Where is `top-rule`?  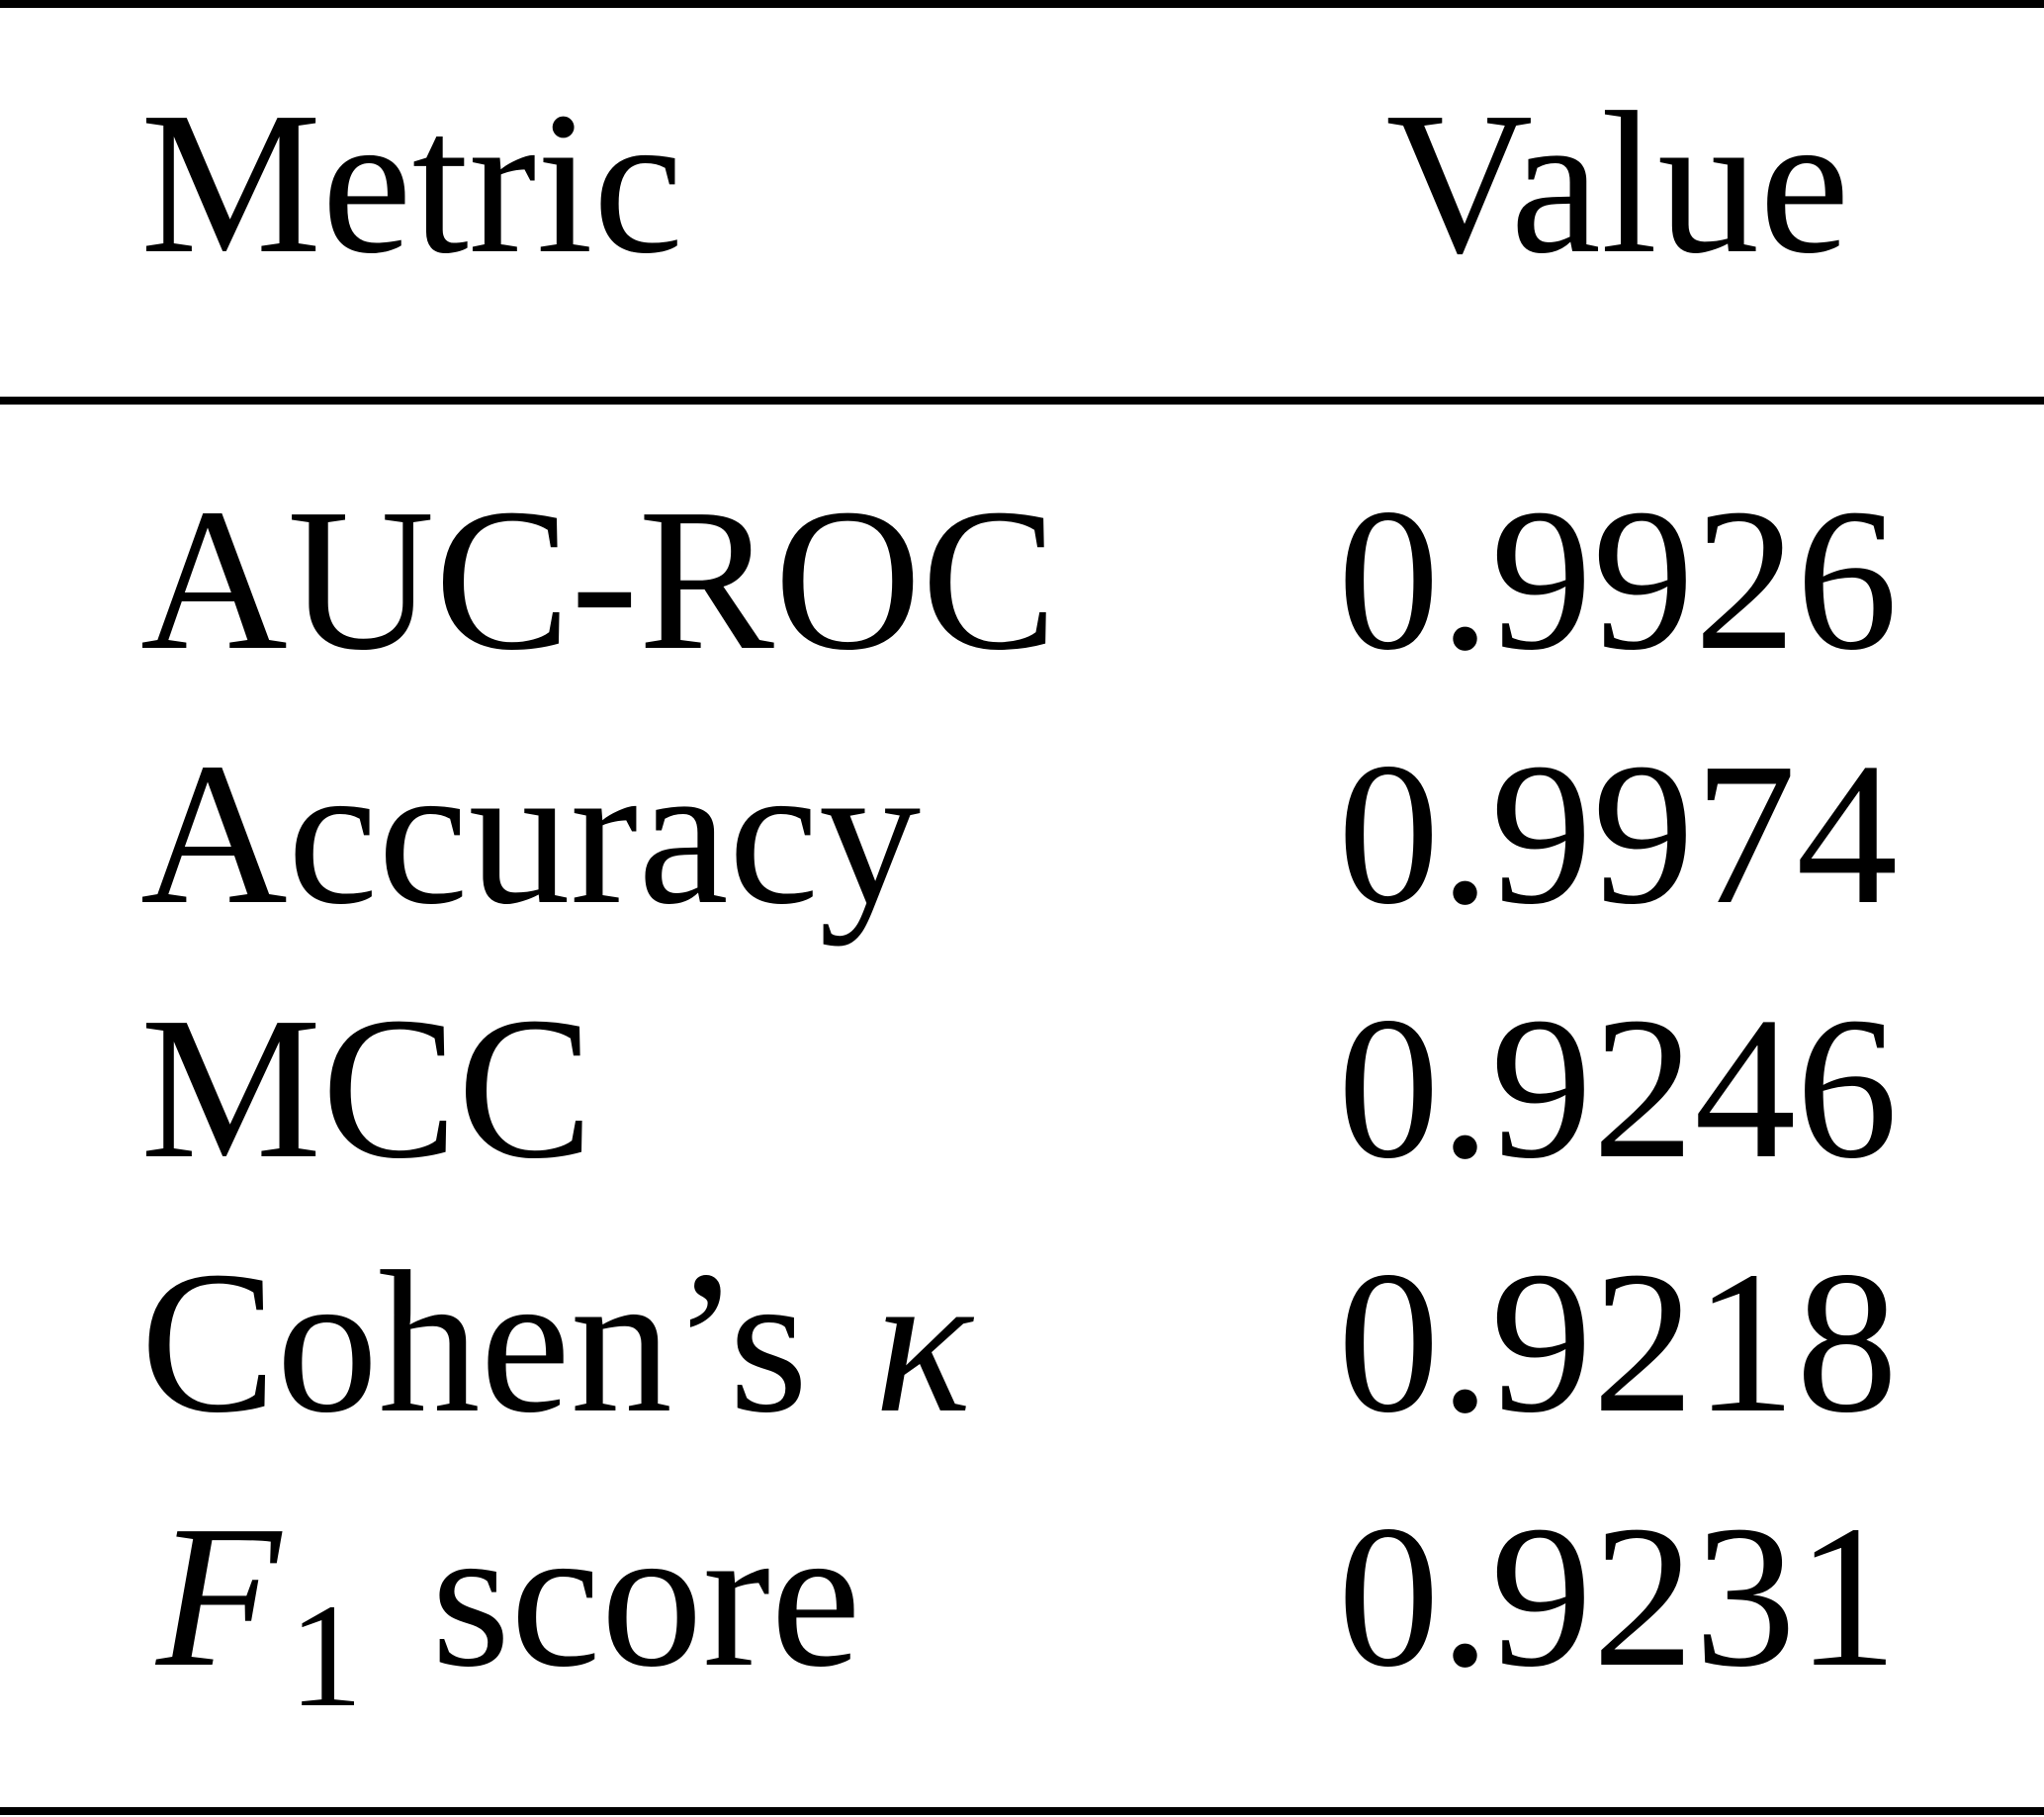 top-rule is located at coordinates (1022, 4).